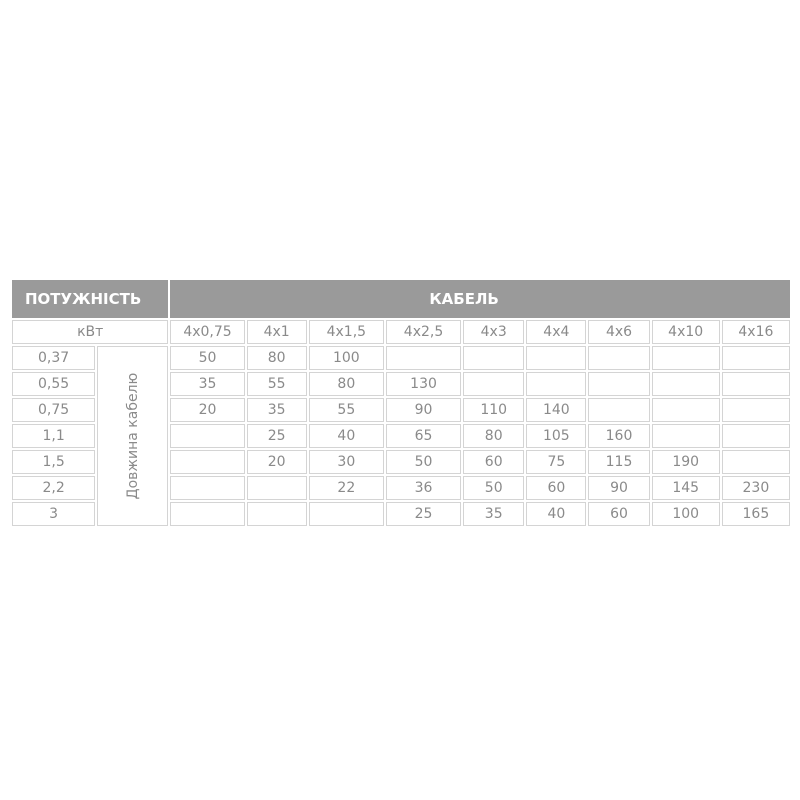 Image resolution: width=800 pixels, height=800 pixels. I want to click on cable-section-header: 4x2,5, so click(423, 332).